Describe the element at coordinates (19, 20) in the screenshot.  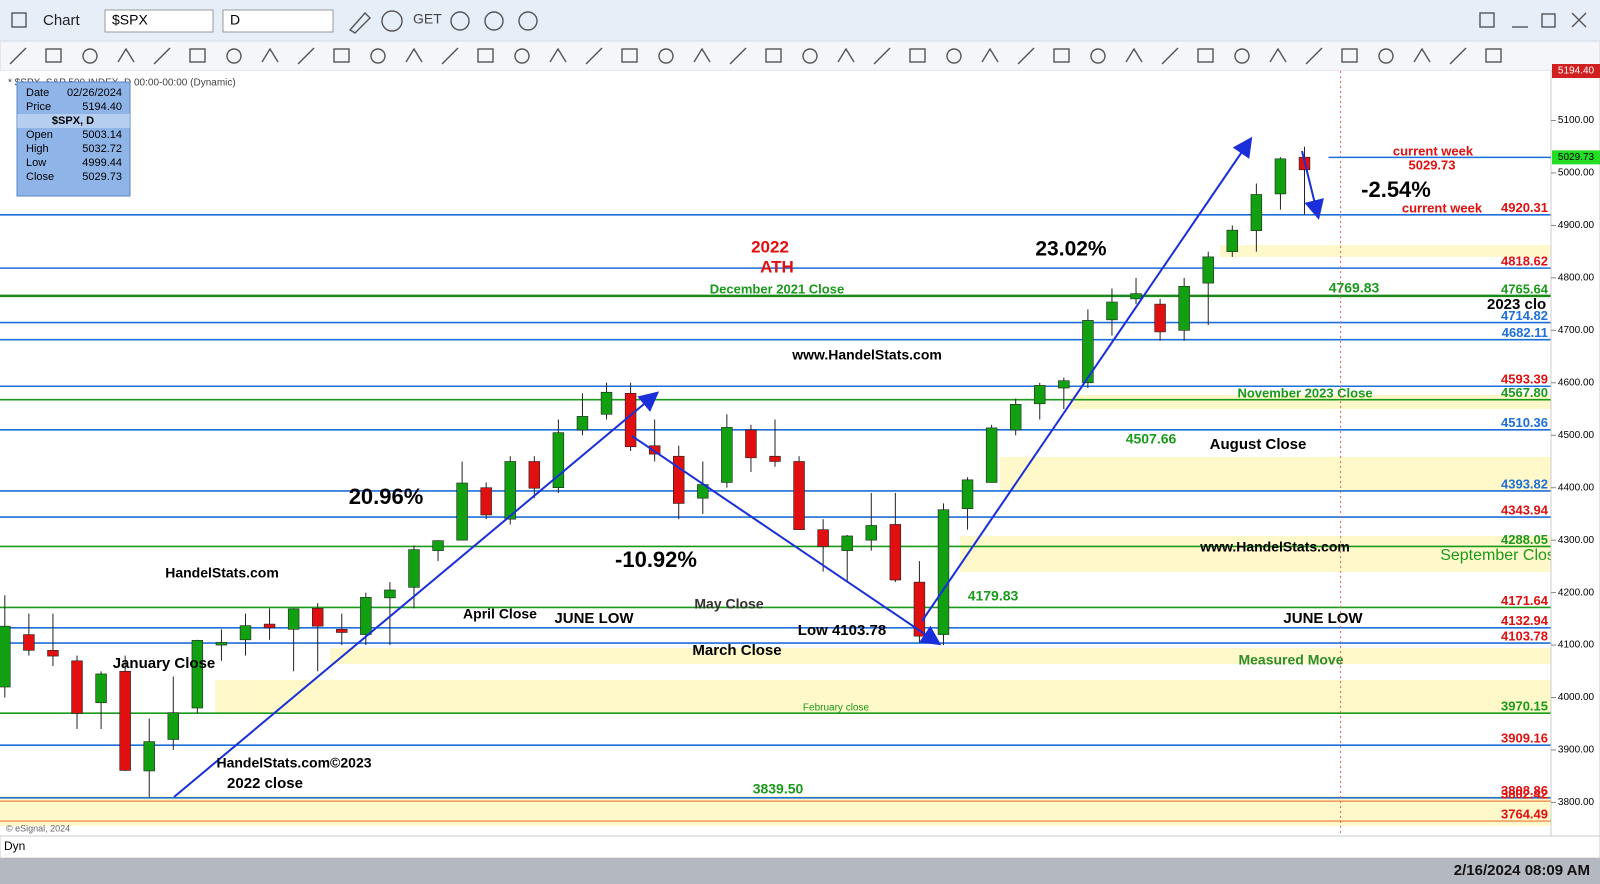
I see `chart-icon` at that location.